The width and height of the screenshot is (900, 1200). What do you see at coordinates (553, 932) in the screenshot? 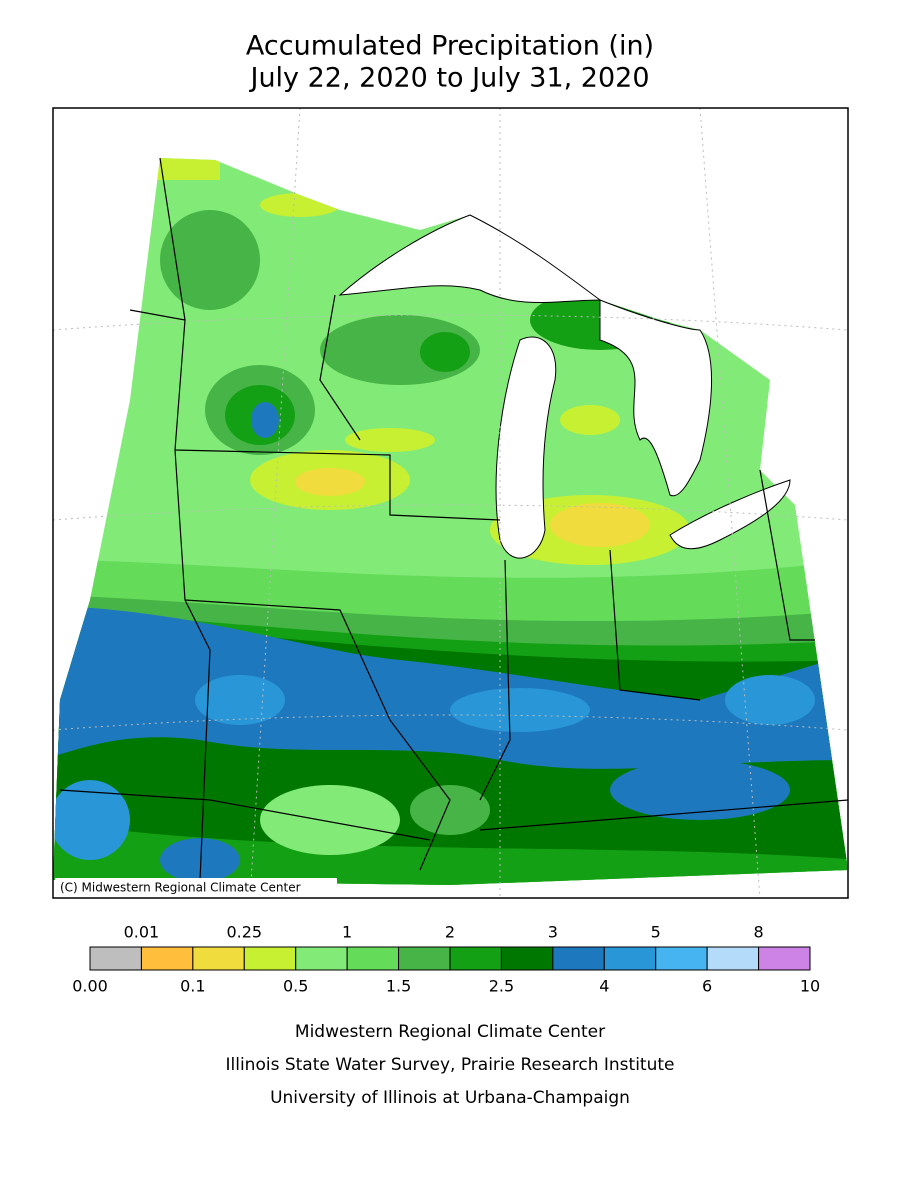
I see `legend-label: 3` at bounding box center [553, 932].